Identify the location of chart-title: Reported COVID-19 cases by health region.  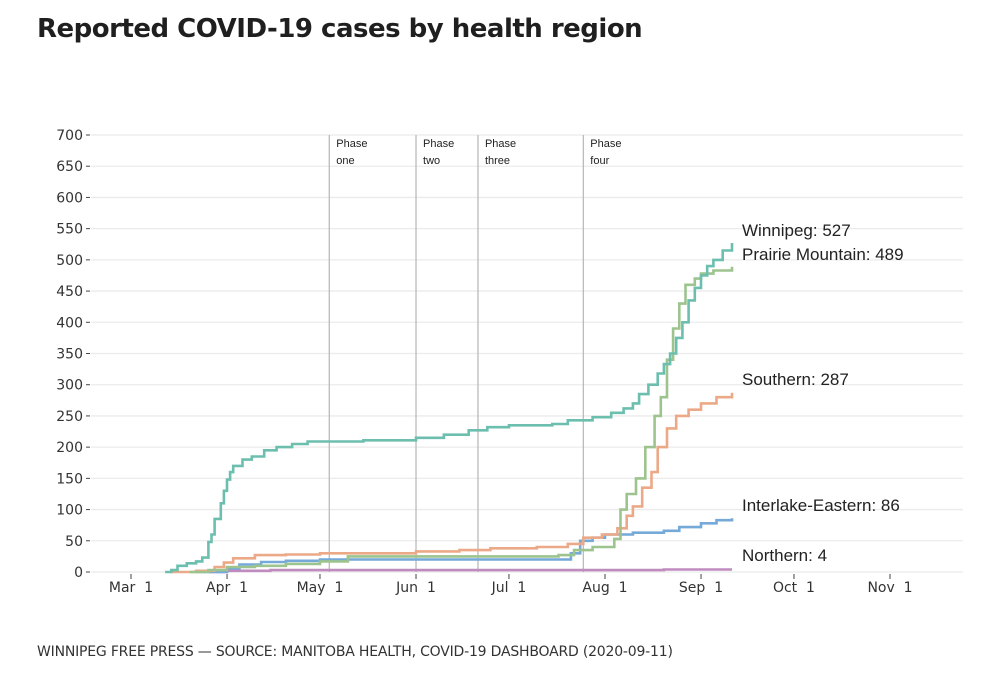
(340, 29).